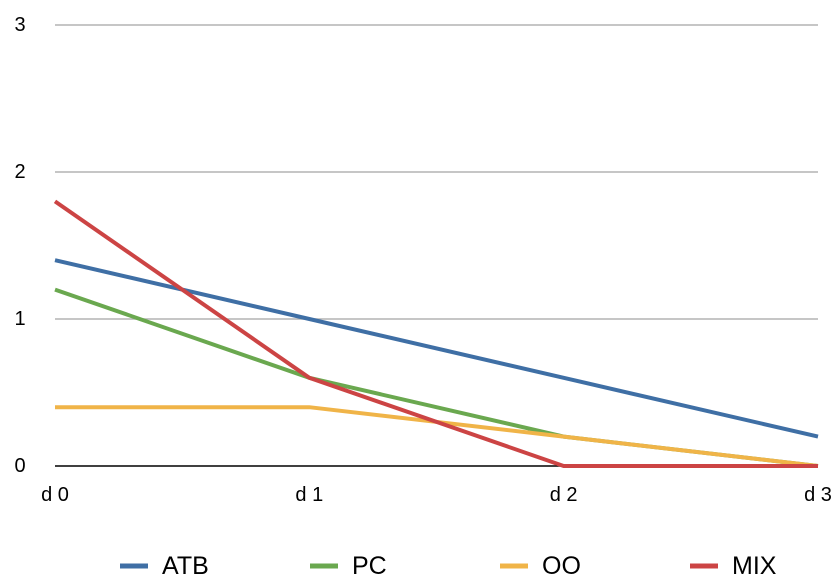 The height and width of the screenshot is (577, 837). What do you see at coordinates (309, 495) in the screenshot?
I see `x-tick-label: d 1` at bounding box center [309, 495].